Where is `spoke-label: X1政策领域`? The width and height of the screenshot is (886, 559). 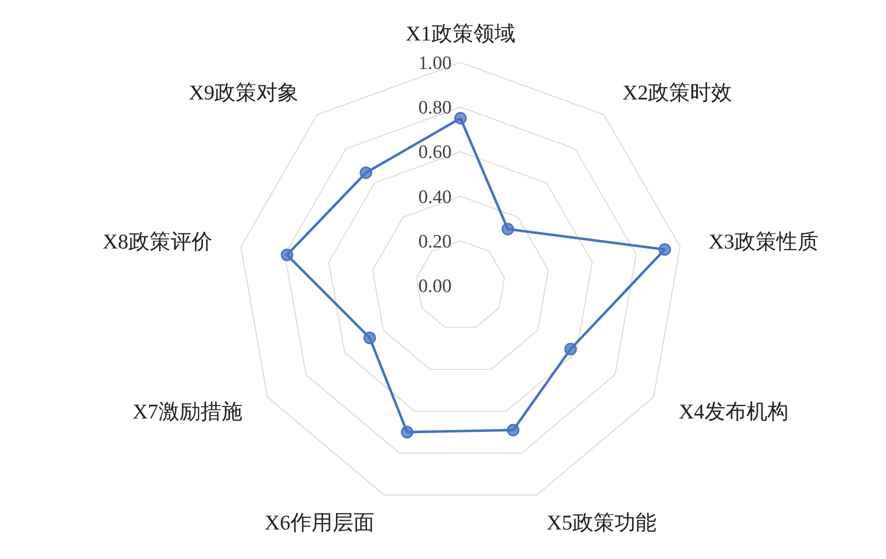 spoke-label: X1政策领域 is located at coordinates (461, 34).